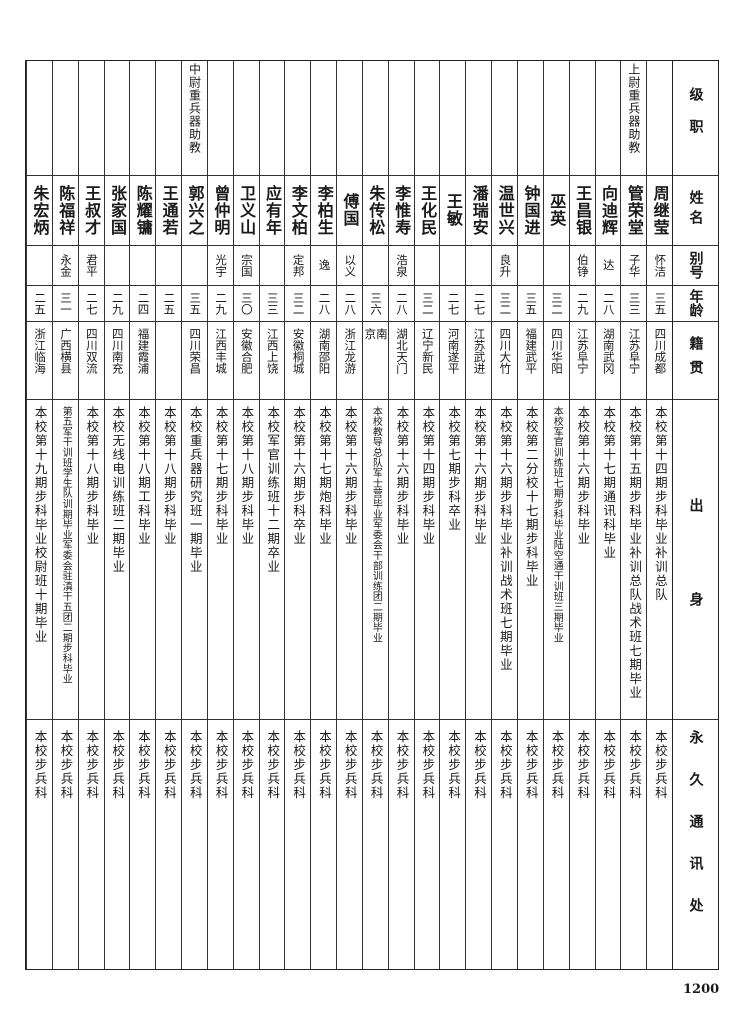  What do you see at coordinates (40, 351) in the screenshot?
I see `native-text: 浙江临海` at bounding box center [40, 351].